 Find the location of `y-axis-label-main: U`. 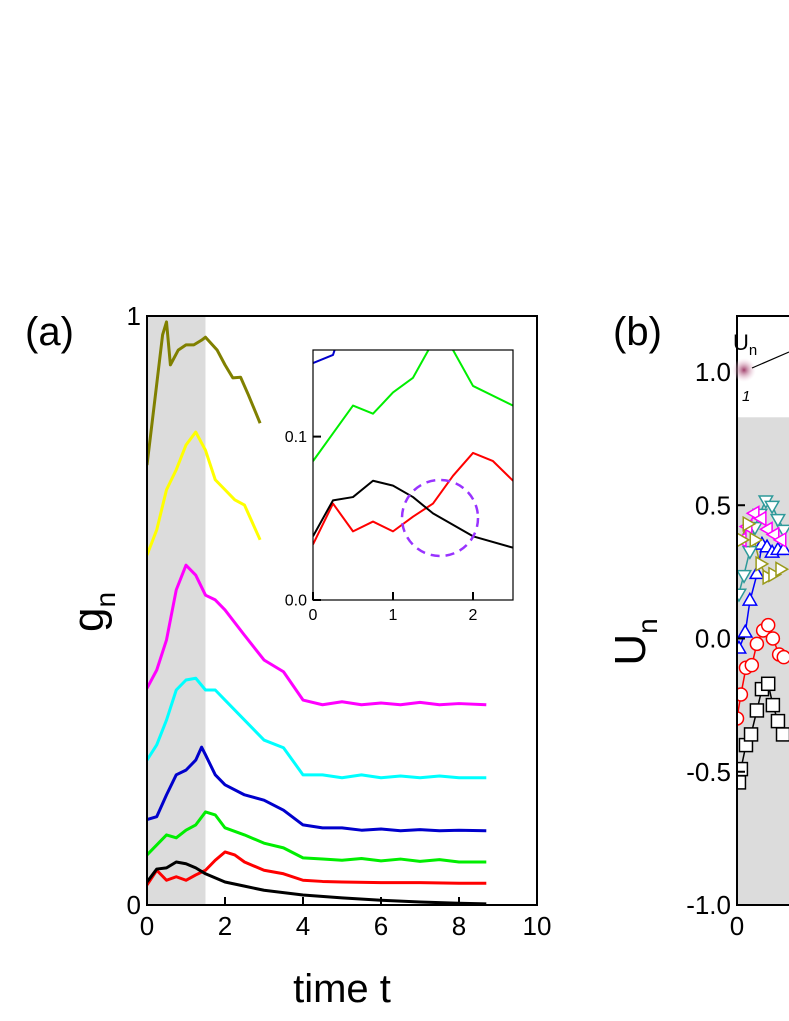

y-axis-label-main: U is located at coordinates (630, 650).